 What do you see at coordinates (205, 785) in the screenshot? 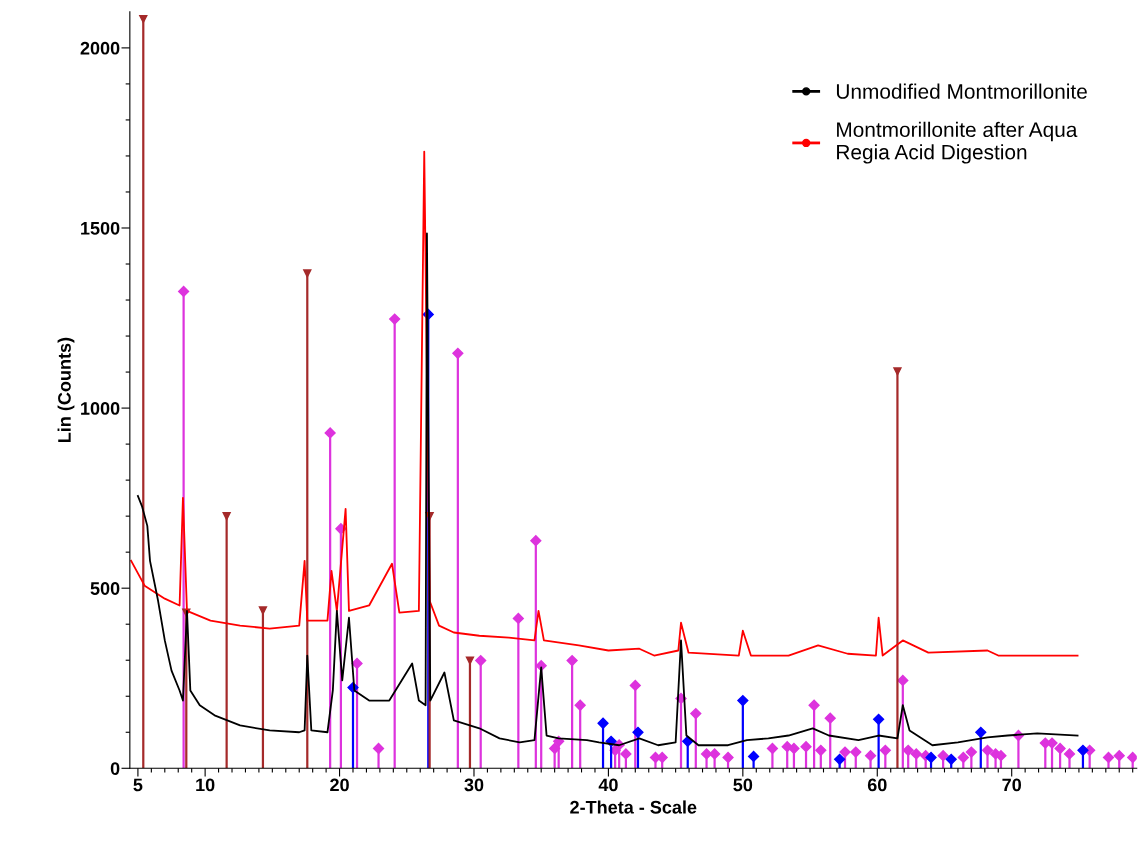
I see `x-tick-label: 10` at bounding box center [205, 785].